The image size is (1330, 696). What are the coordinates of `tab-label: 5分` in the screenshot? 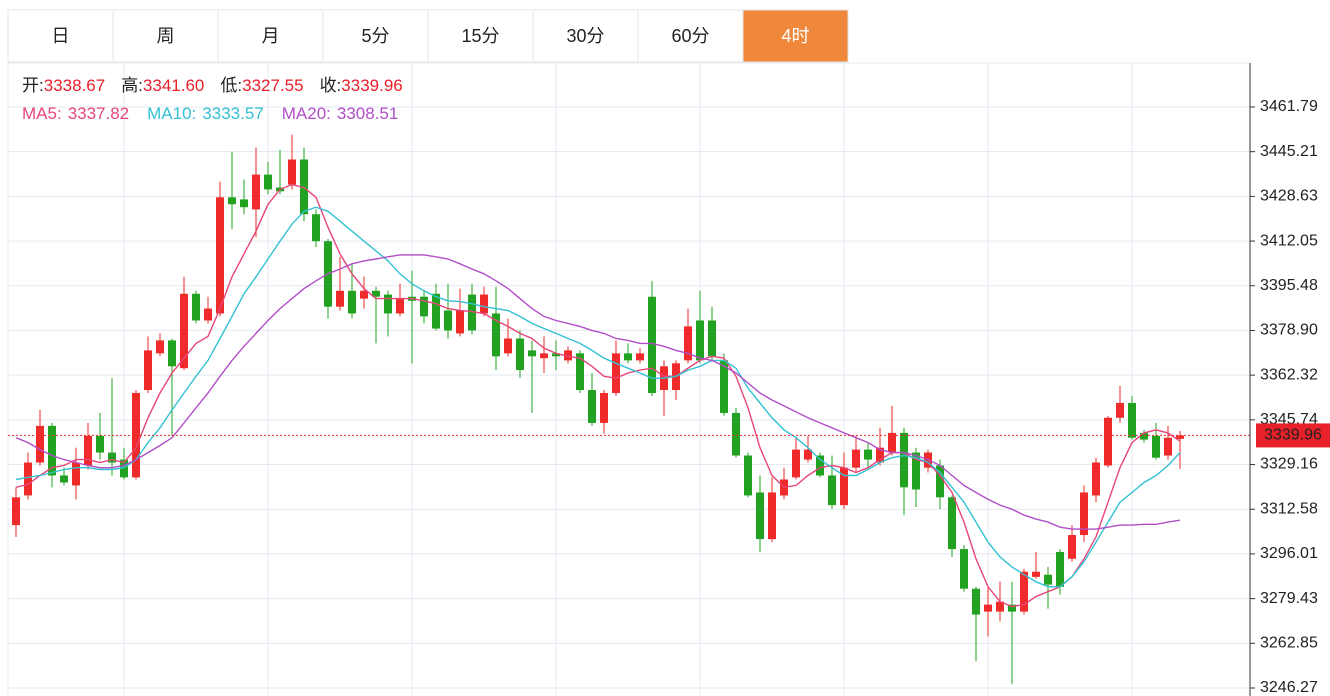 It's located at (375, 36).